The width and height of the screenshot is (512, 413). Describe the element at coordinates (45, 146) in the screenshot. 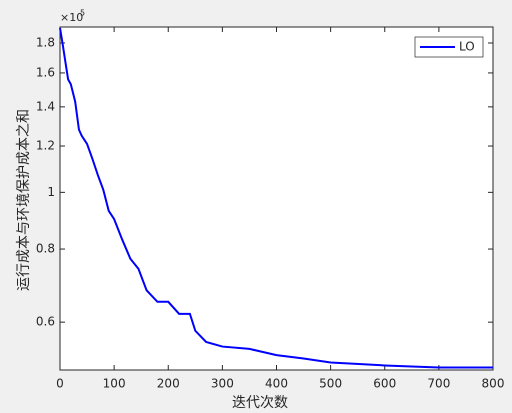

I see `y-tick-label: 1.2` at that location.